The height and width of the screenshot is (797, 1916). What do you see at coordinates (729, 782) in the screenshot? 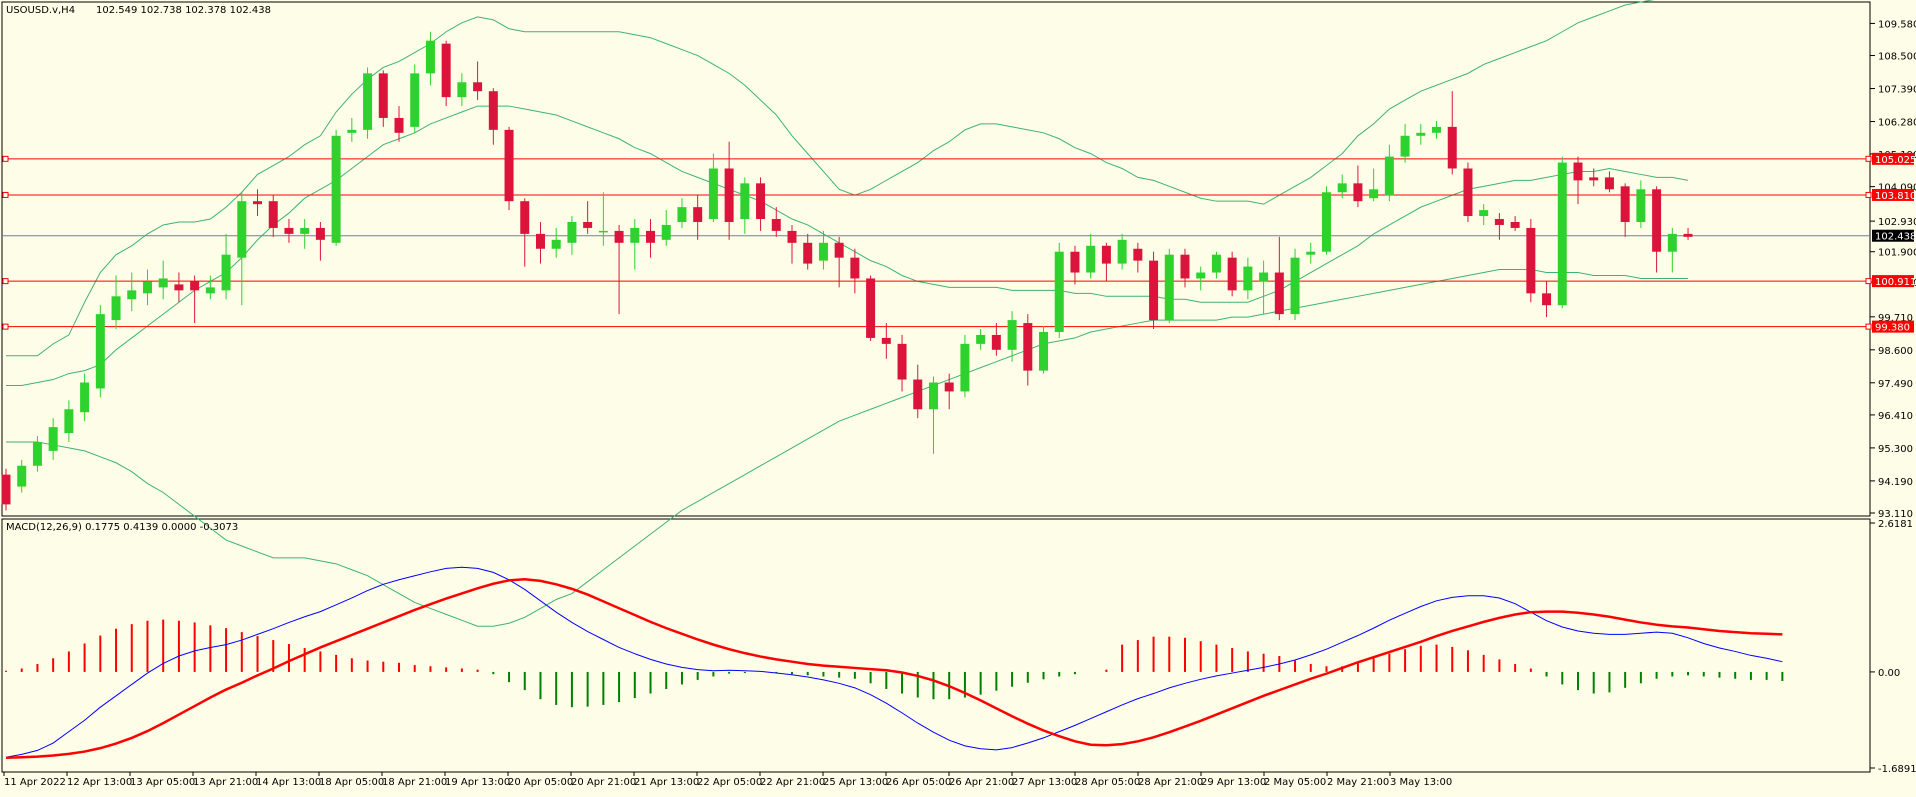
I see `time-tick-label: 22 Apr 05:00` at bounding box center [729, 782].